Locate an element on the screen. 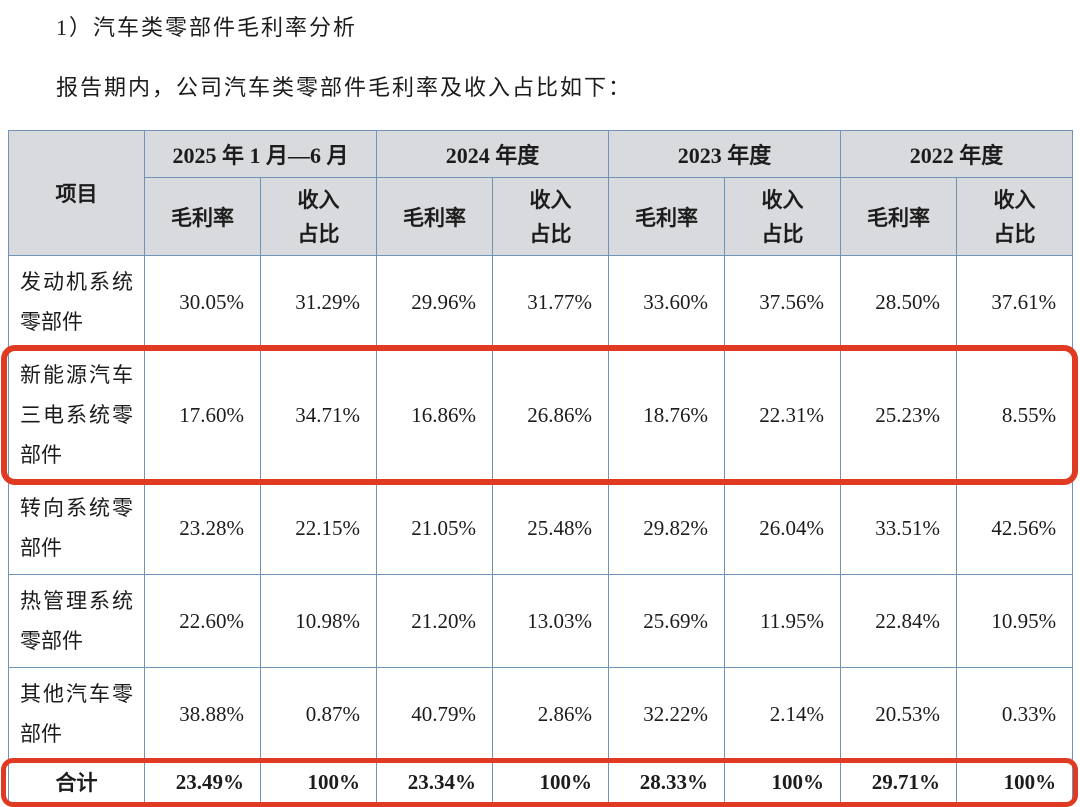  total-label: 合计 is located at coordinates (76, 782).